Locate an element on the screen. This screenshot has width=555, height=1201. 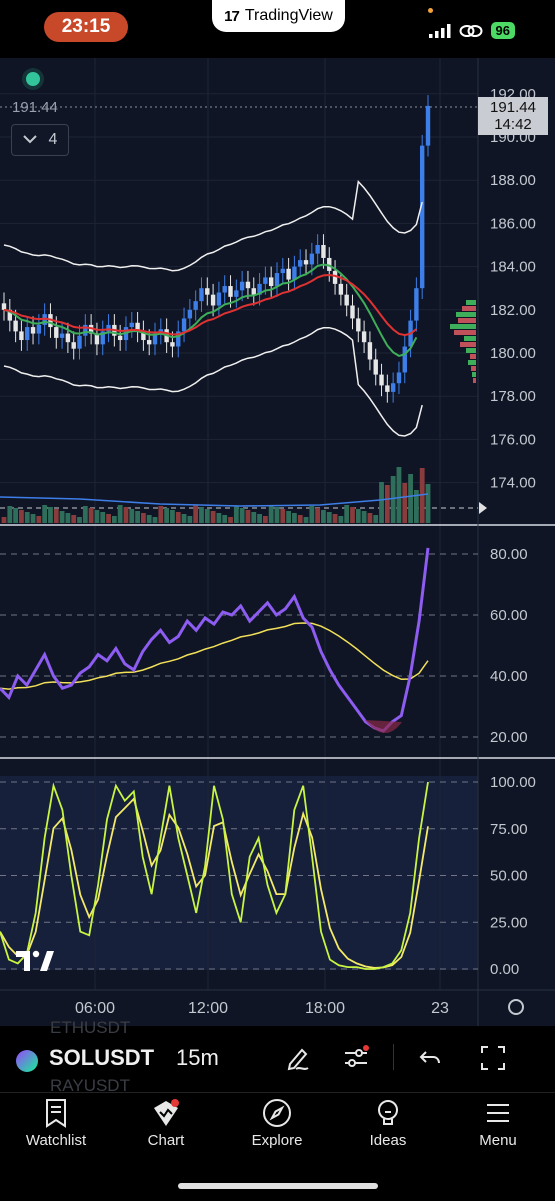
tab-label: Ideas is located at coordinates (388, 1140).